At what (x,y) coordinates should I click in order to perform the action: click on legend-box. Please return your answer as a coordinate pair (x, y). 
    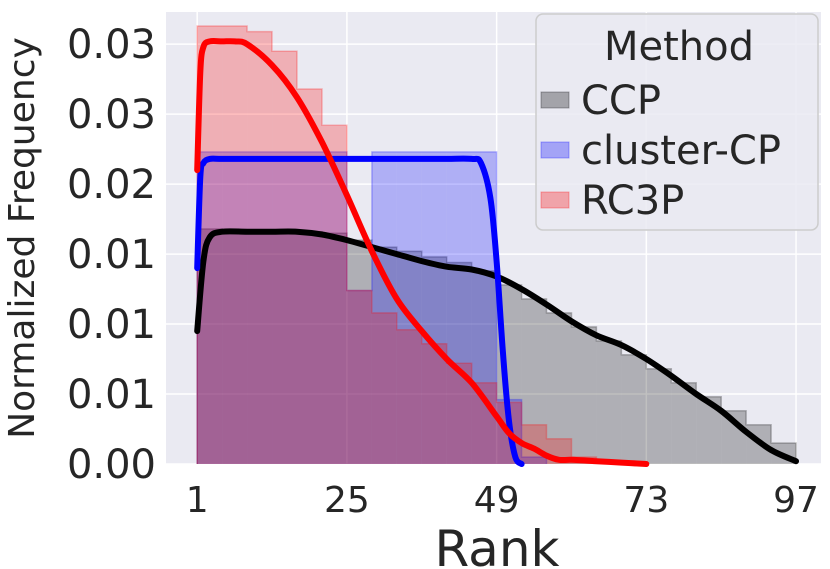
    Looking at the image, I should click on (677, 122).